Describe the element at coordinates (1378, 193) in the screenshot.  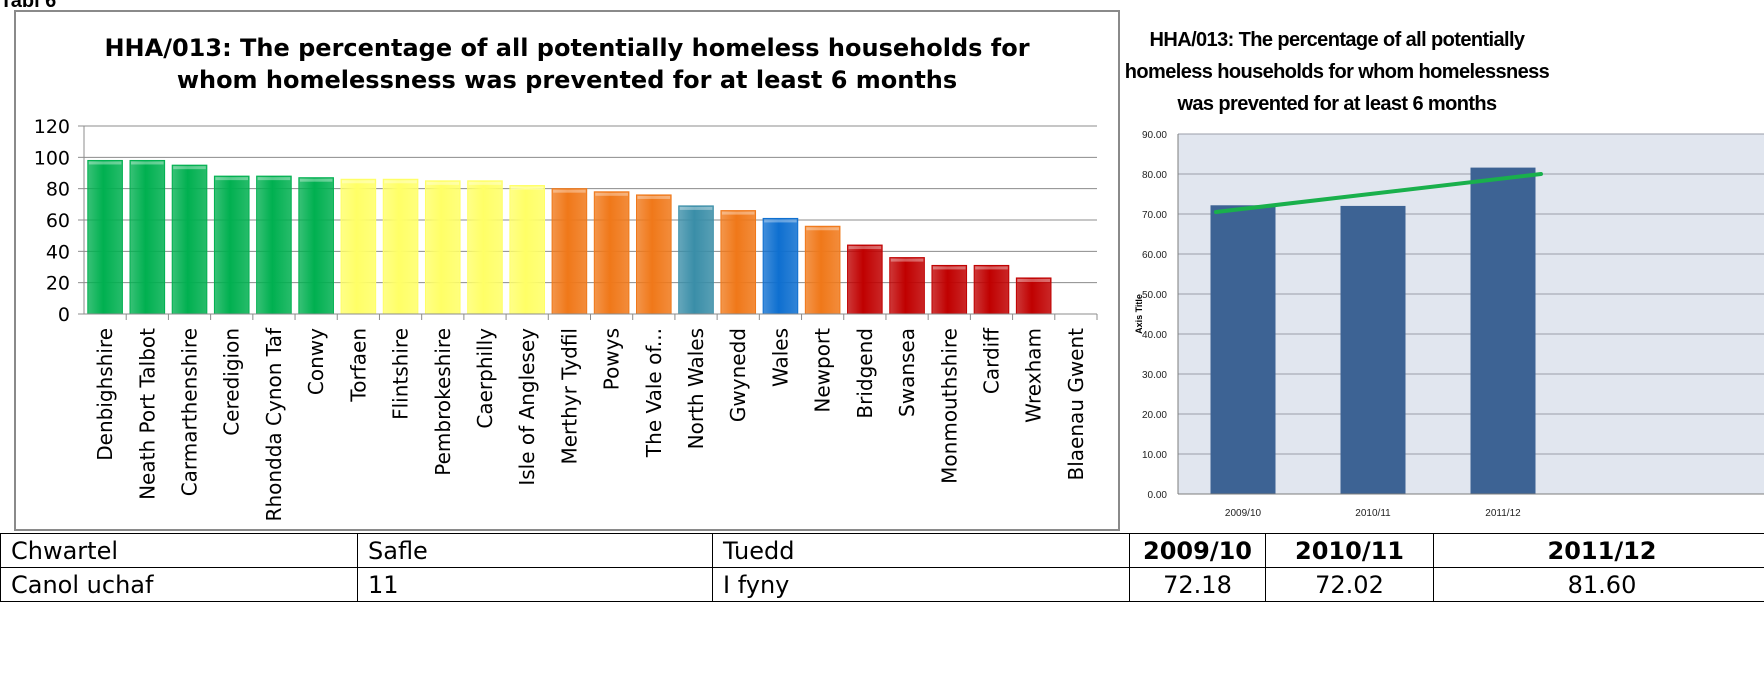
I see `trend-line` at that location.